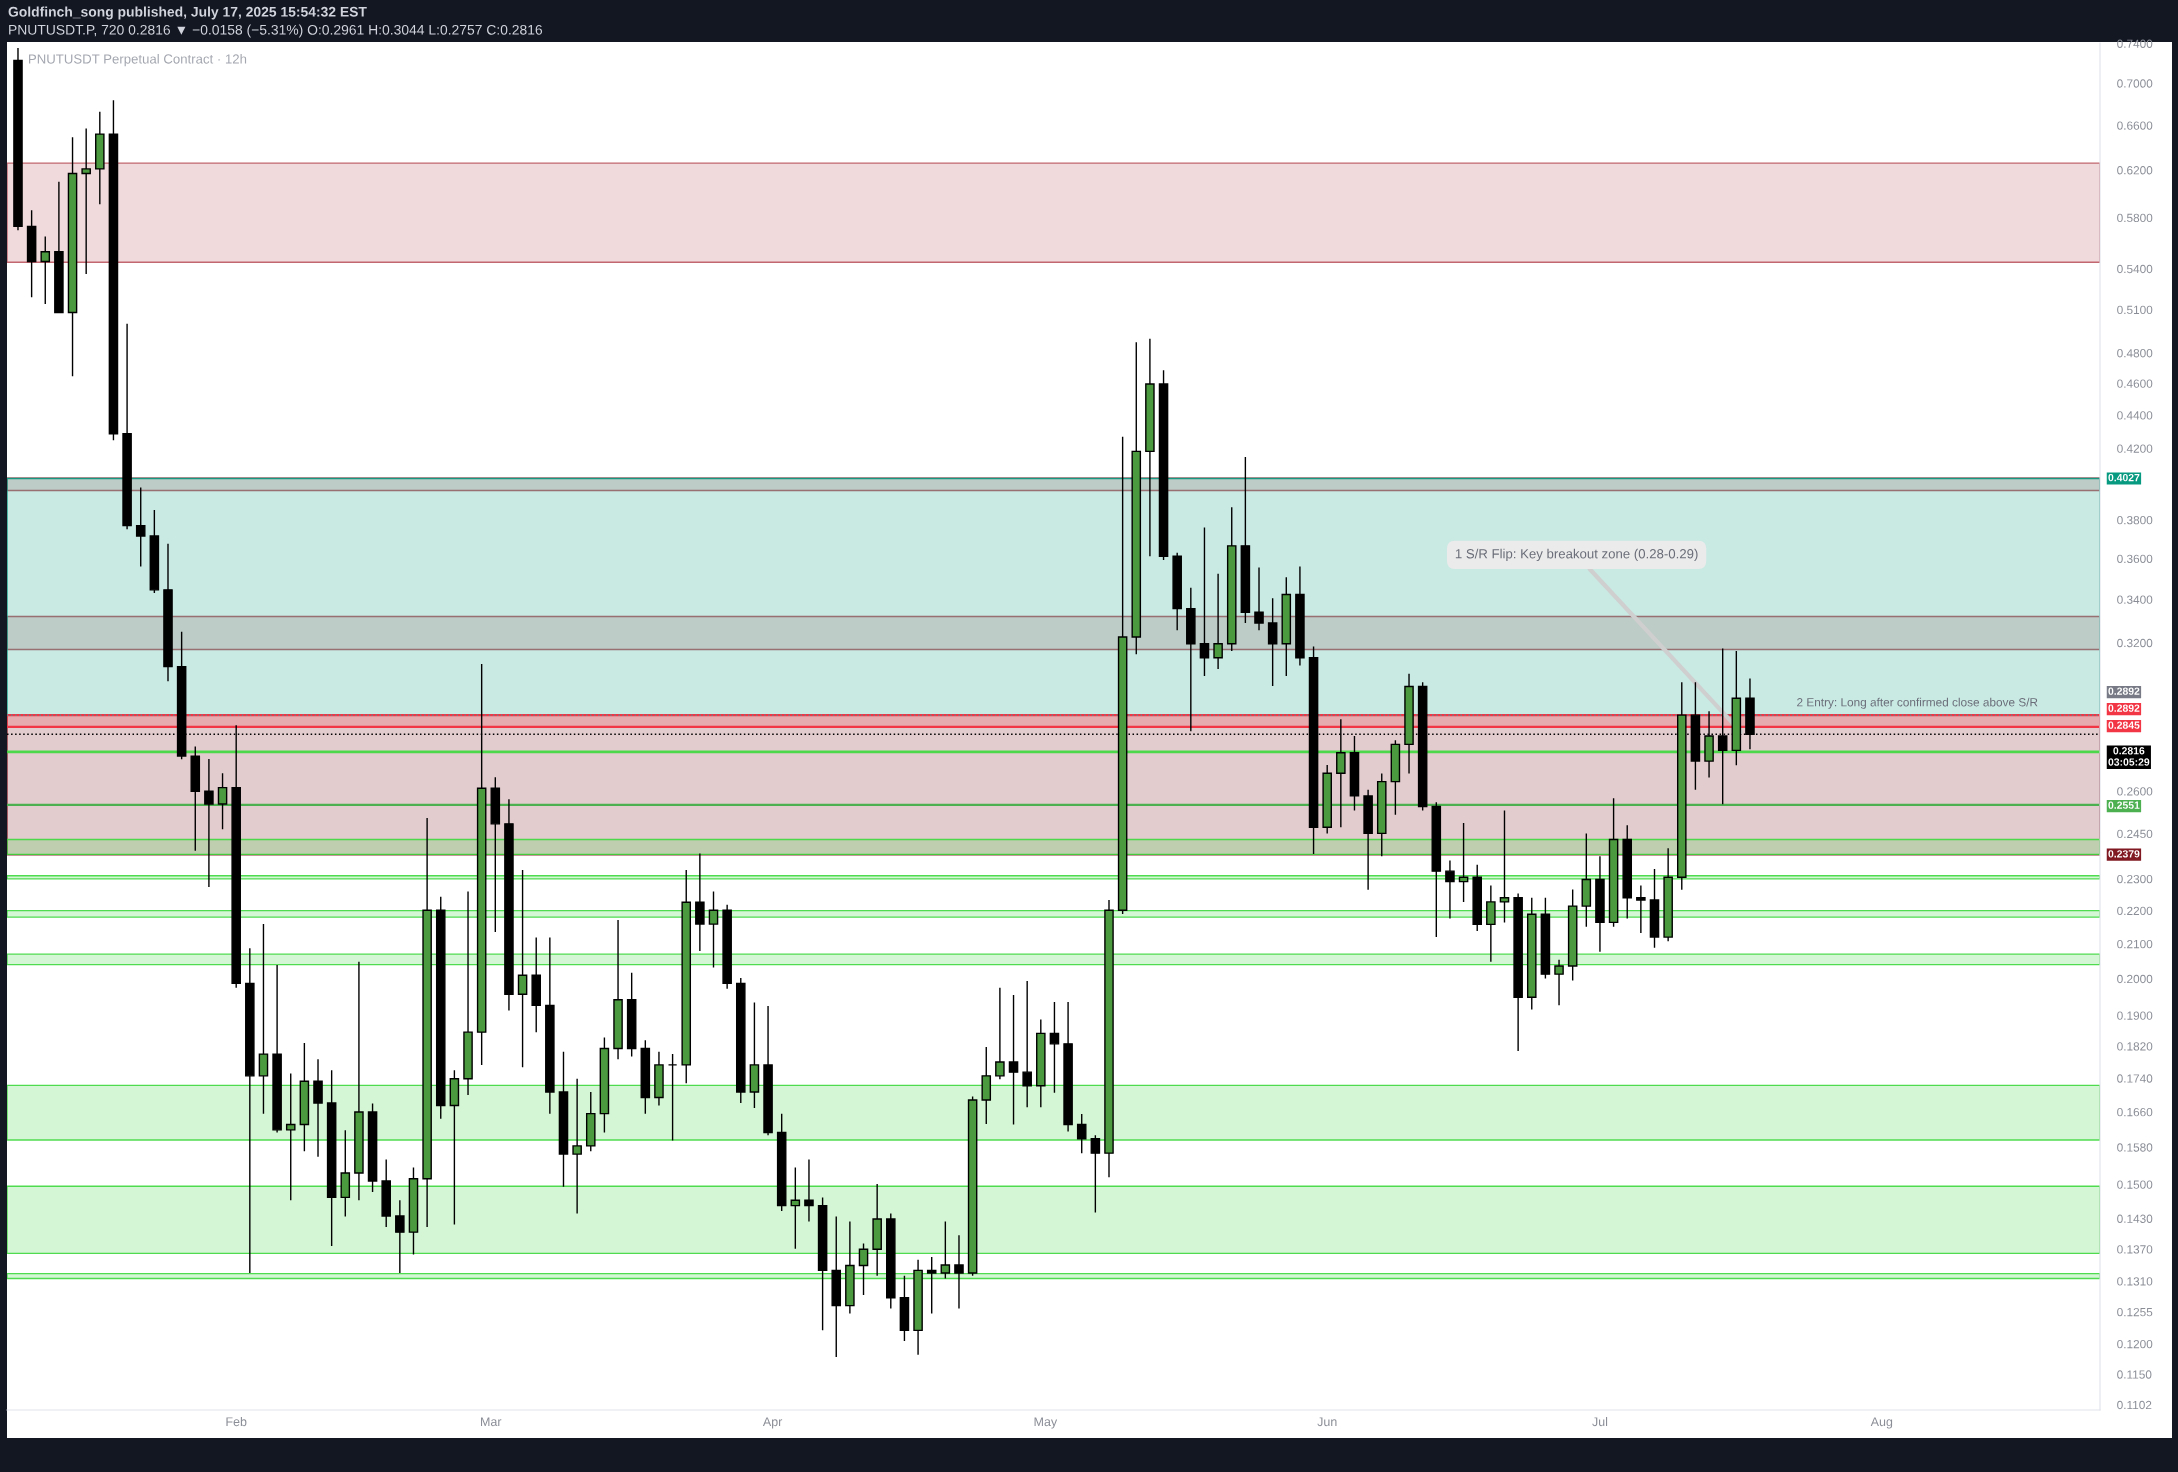 The height and width of the screenshot is (1472, 2178). I want to click on y-tick-label: 0.6600, so click(2135, 125).